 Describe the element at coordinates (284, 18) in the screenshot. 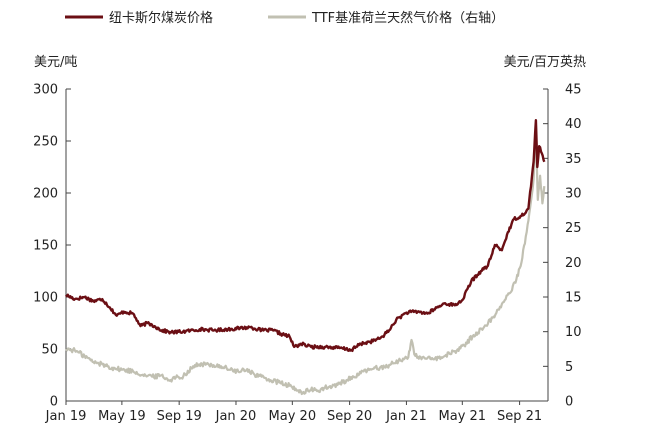

I see `legend: 纽卡斯尔煤炭价格 TTF基准荷兰天然气价格（右轴）` at that location.